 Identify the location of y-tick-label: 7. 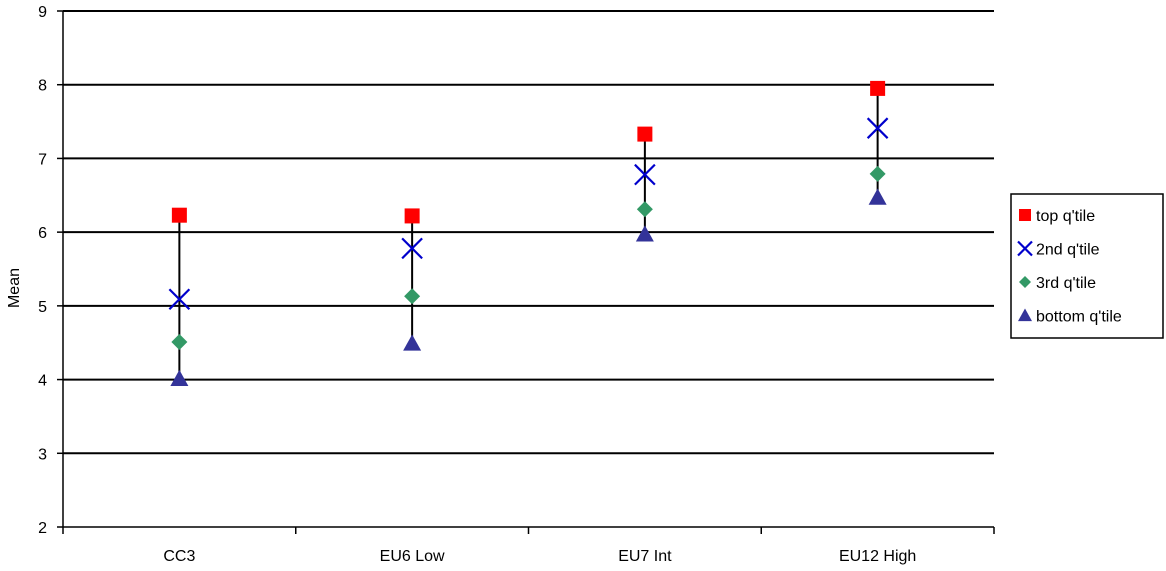
(42, 159).